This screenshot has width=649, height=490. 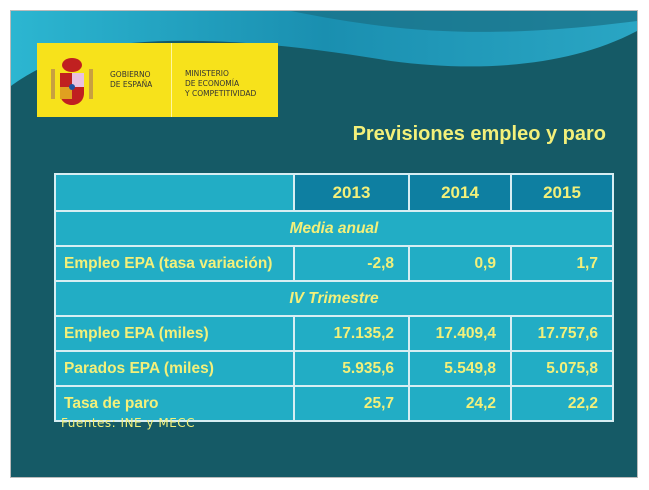 I want to click on cell-value: -2,8, so click(x=351, y=263).